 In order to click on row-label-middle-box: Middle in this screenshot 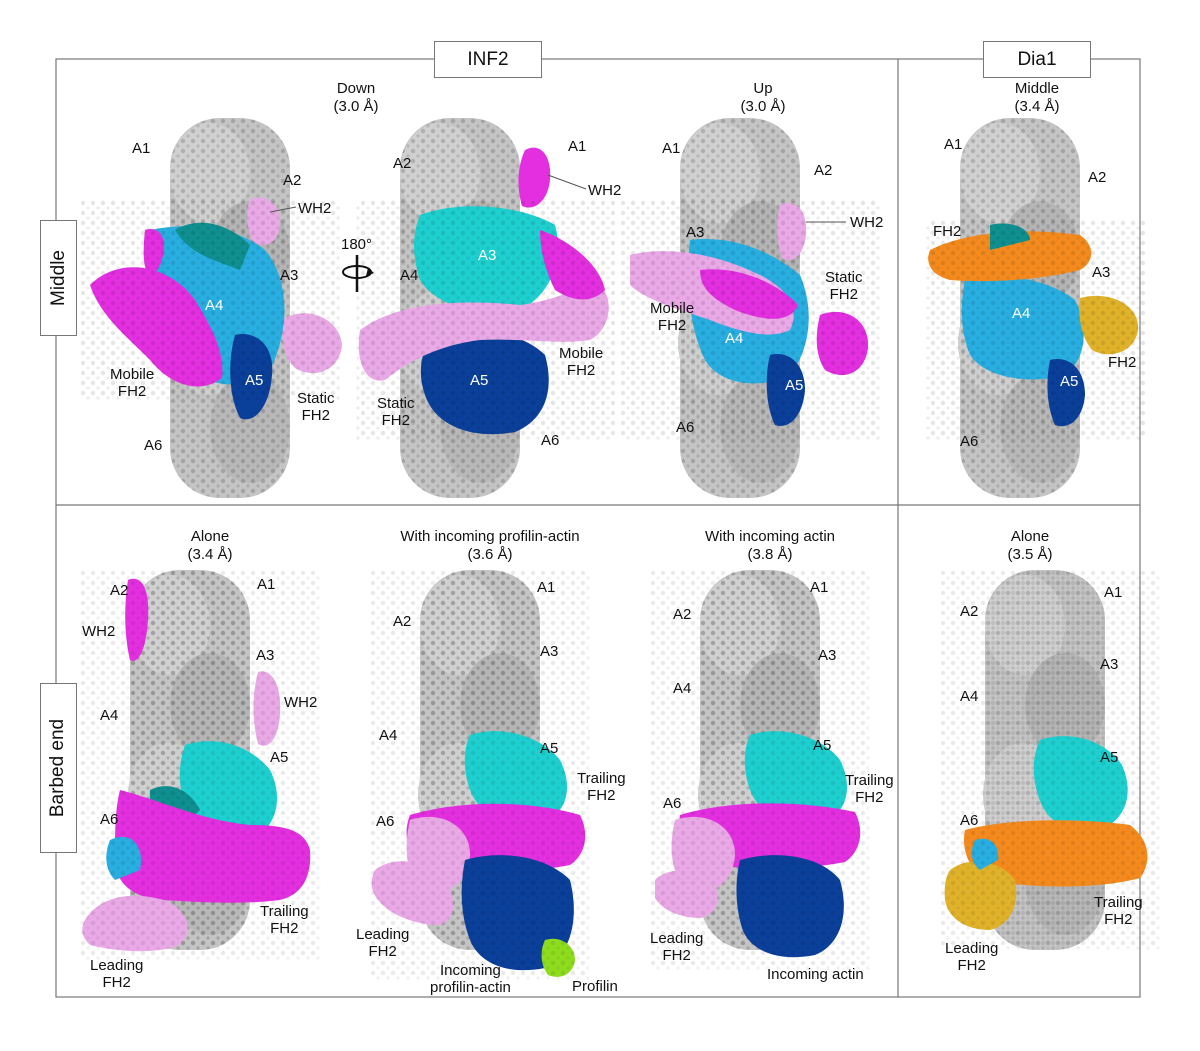, I will do `click(58, 278)`.